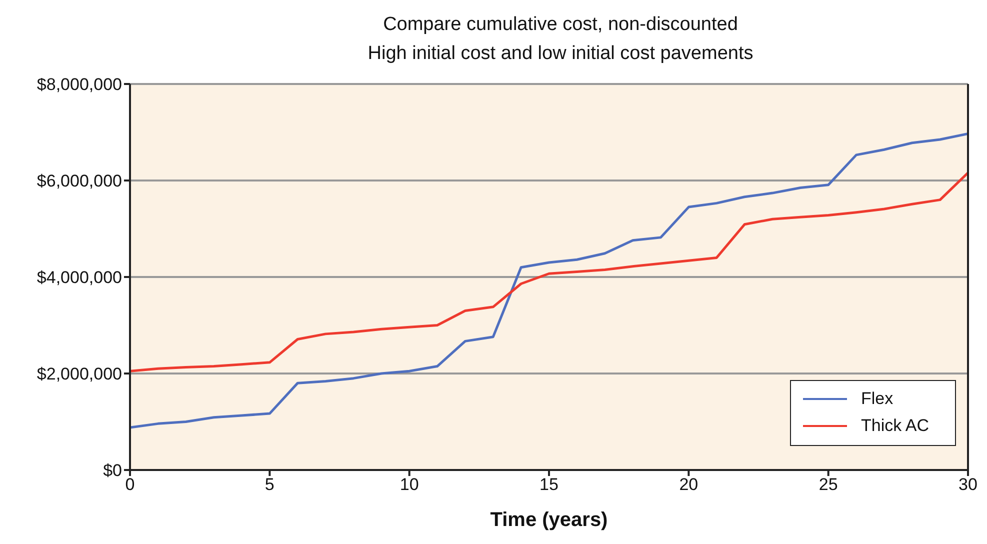 This screenshot has height=544, width=987. Describe the element at coordinates (79, 278) in the screenshot. I see `y-tick-label: $4,000,000` at that location.